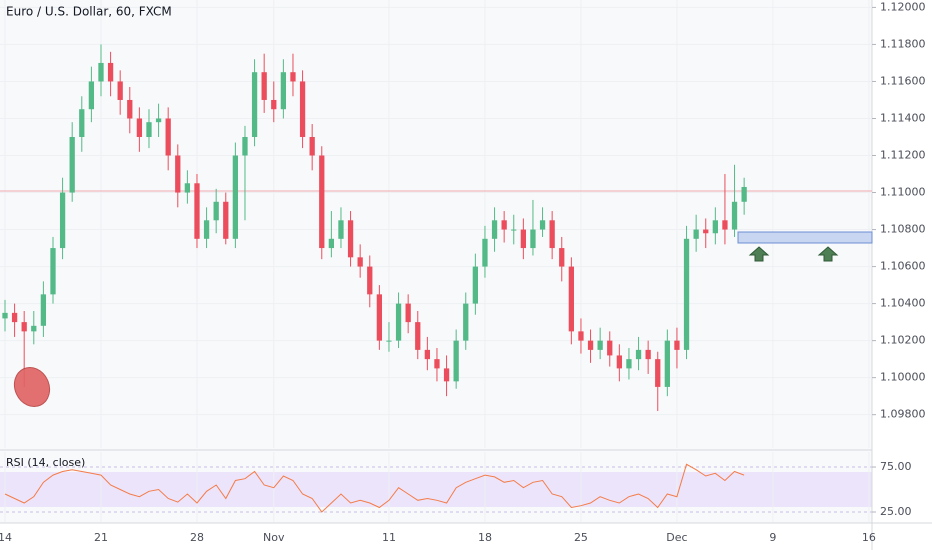 This screenshot has height=550, width=932. Describe the element at coordinates (485, 537) in the screenshot. I see `x-tick-label: 18` at that location.